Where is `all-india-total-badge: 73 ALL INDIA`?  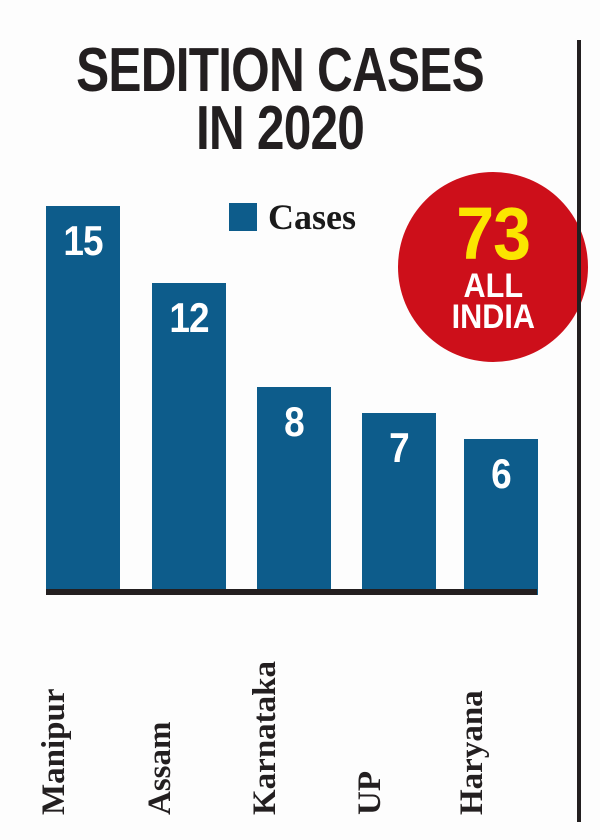
all-india-total-badge: 73 ALL INDIA is located at coordinates (493, 267).